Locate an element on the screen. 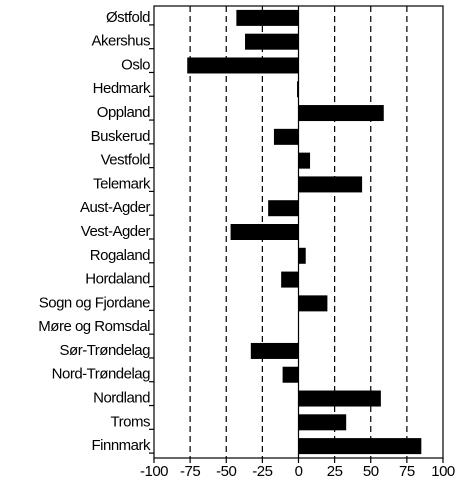 The image size is (462, 482). y-tick-label: Oppland is located at coordinates (123, 112).